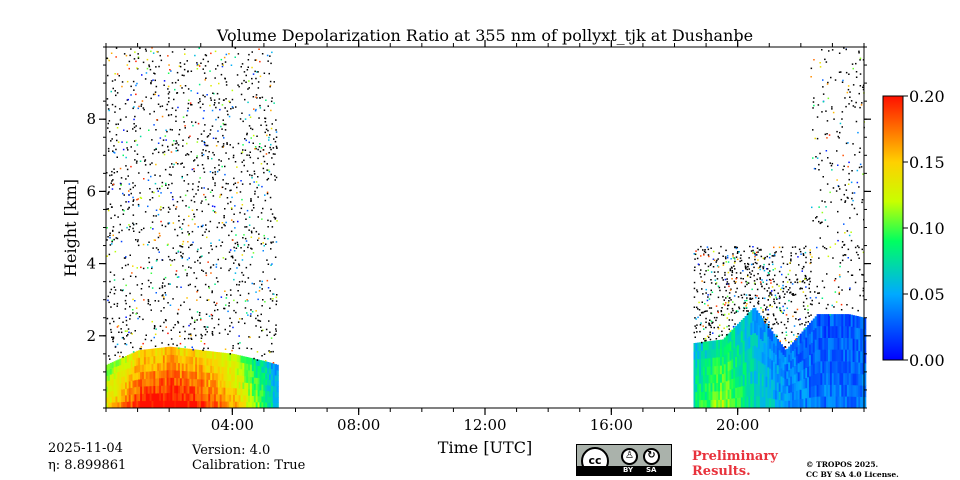  Describe the element at coordinates (91, 191) in the screenshot. I see `y-tick-label: 6` at that location.